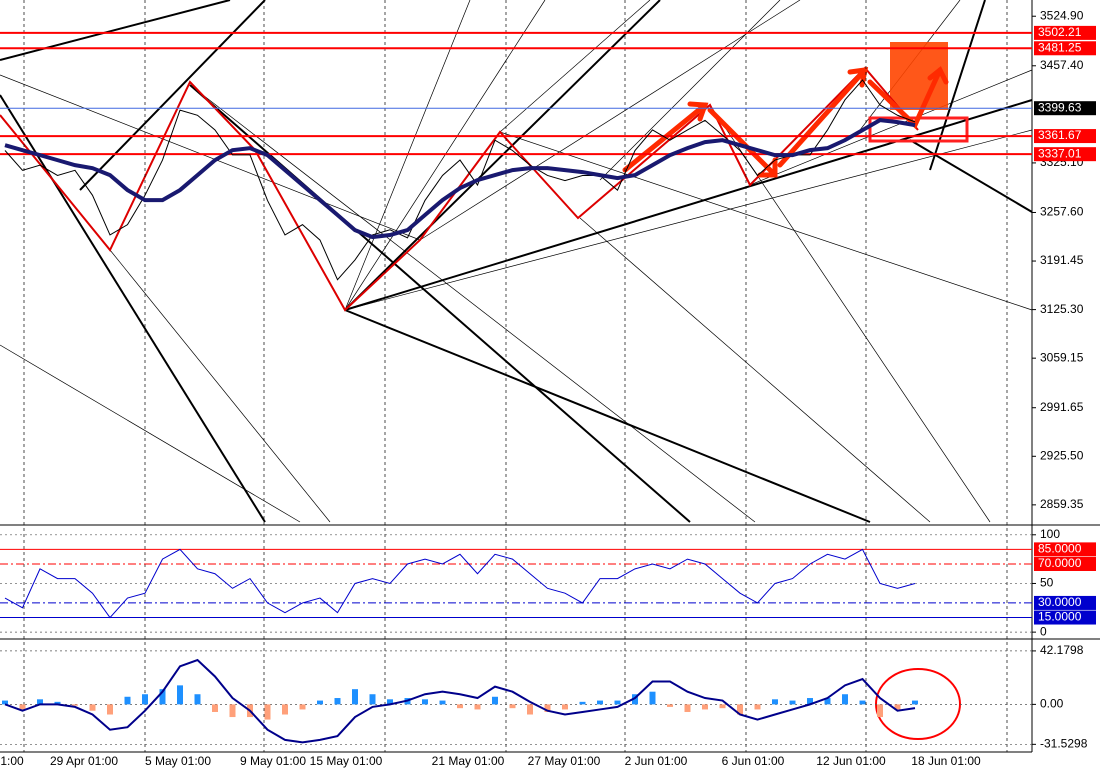 This screenshot has height=772, width=1100. I want to click on y-tick-label: 3524.90, so click(1062, 15).